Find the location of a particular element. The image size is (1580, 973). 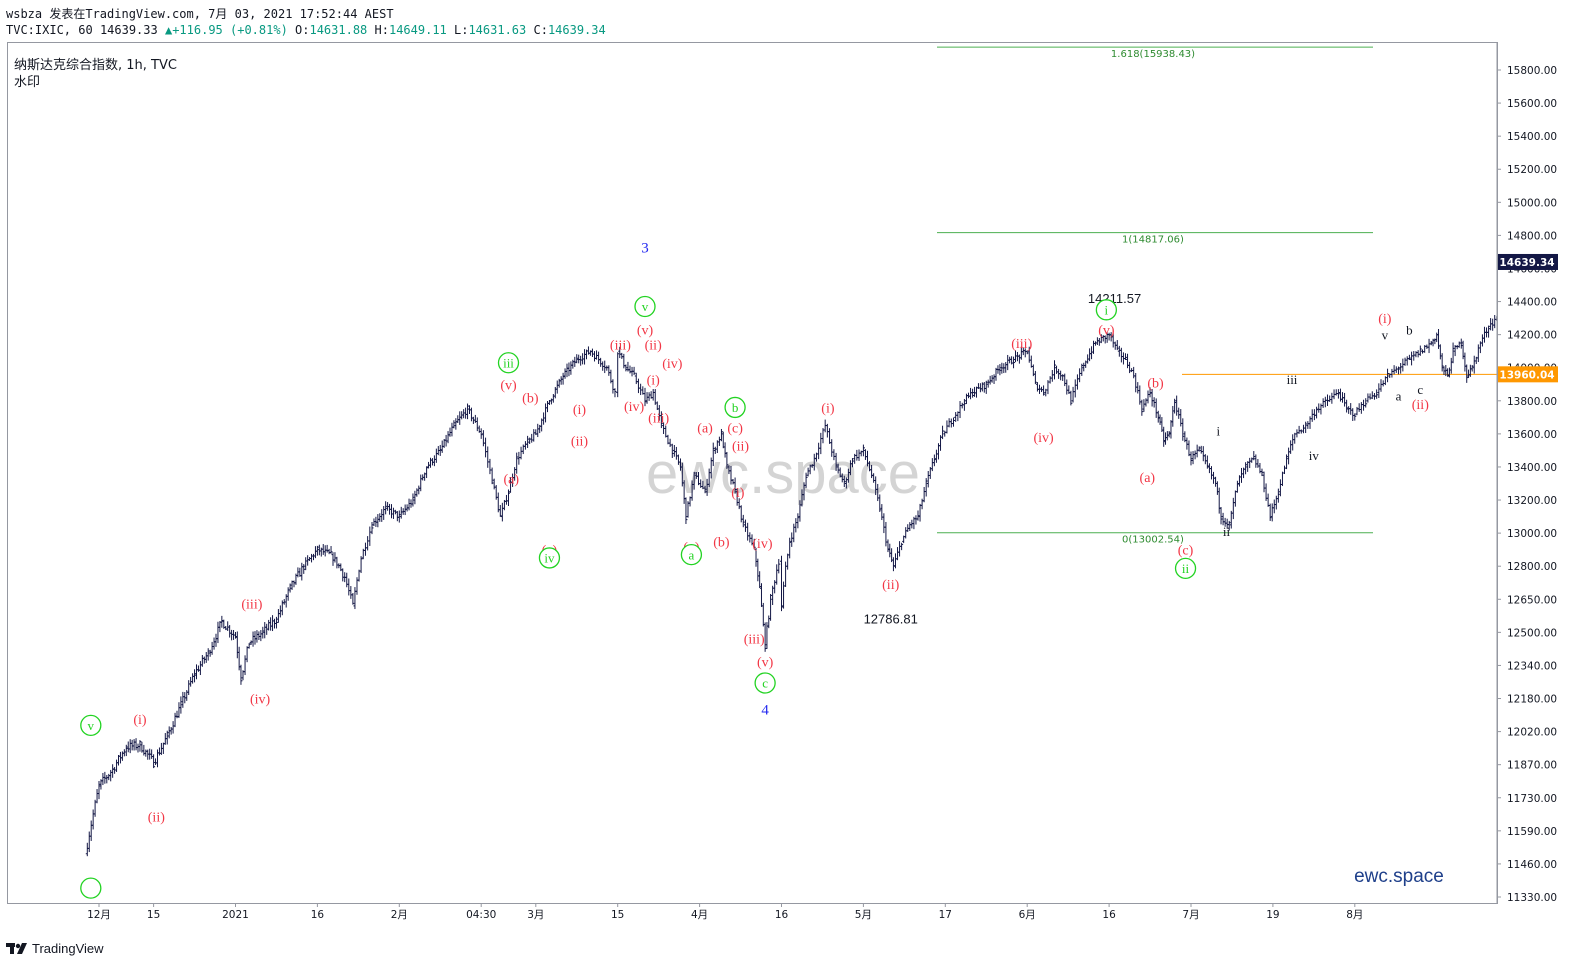

y-tick-label: 11730.00 is located at coordinates (1532, 799).